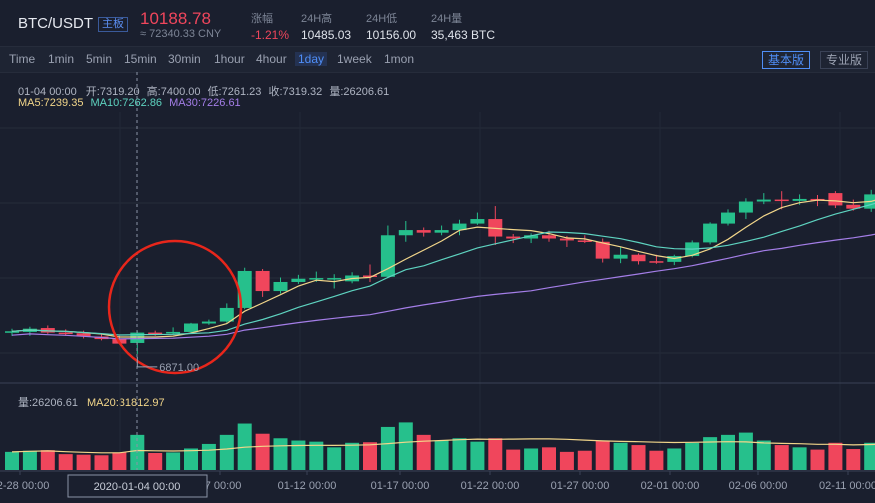  Describe the element at coordinates (55, 23) in the screenshot. I see `symbol-title: BTC/USDT` at that location.